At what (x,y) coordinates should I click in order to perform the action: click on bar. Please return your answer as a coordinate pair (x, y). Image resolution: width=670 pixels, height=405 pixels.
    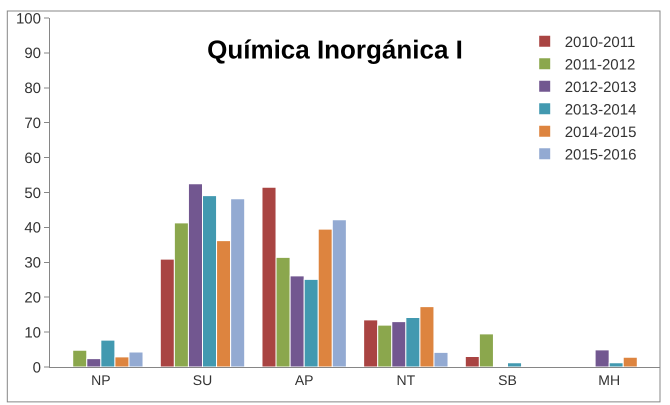
    Looking at the image, I should click on (514, 364).